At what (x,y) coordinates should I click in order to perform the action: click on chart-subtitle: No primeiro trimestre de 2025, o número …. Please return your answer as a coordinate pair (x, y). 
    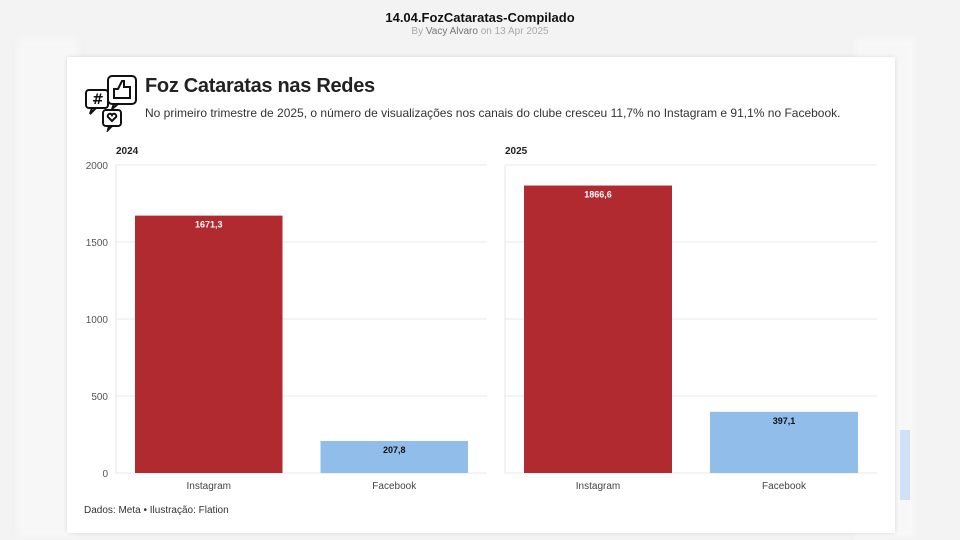
    Looking at the image, I should click on (493, 113).